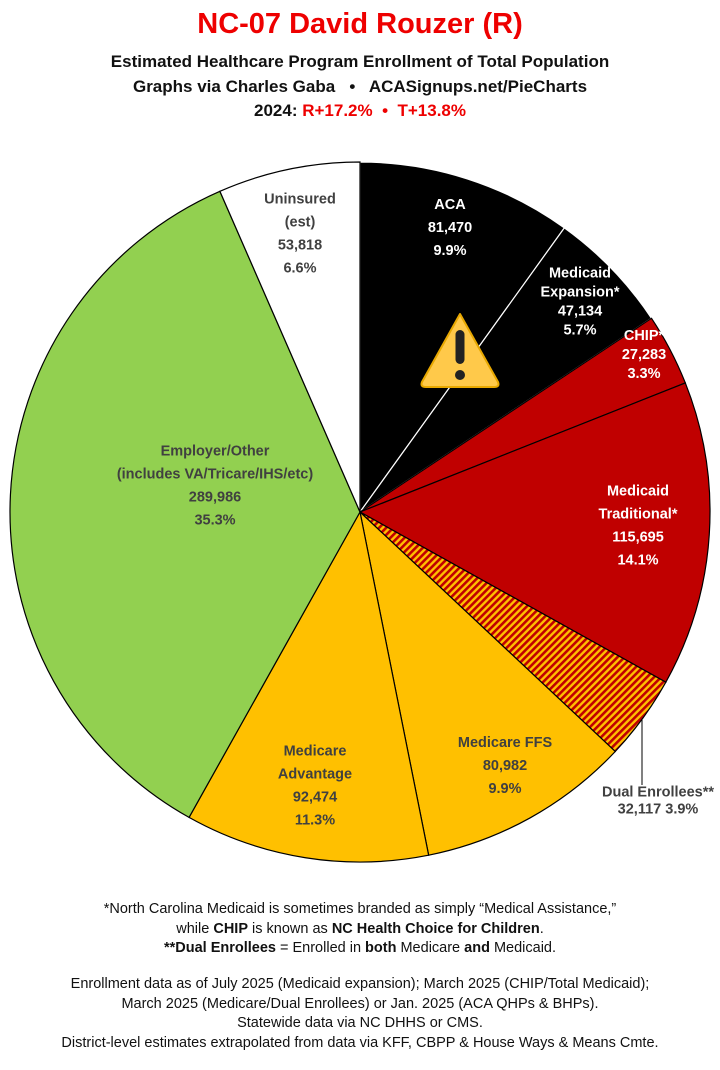 The height and width of the screenshot is (1070, 720). What do you see at coordinates (643, 374) in the screenshot?
I see `slice-label: 3.3%` at bounding box center [643, 374].